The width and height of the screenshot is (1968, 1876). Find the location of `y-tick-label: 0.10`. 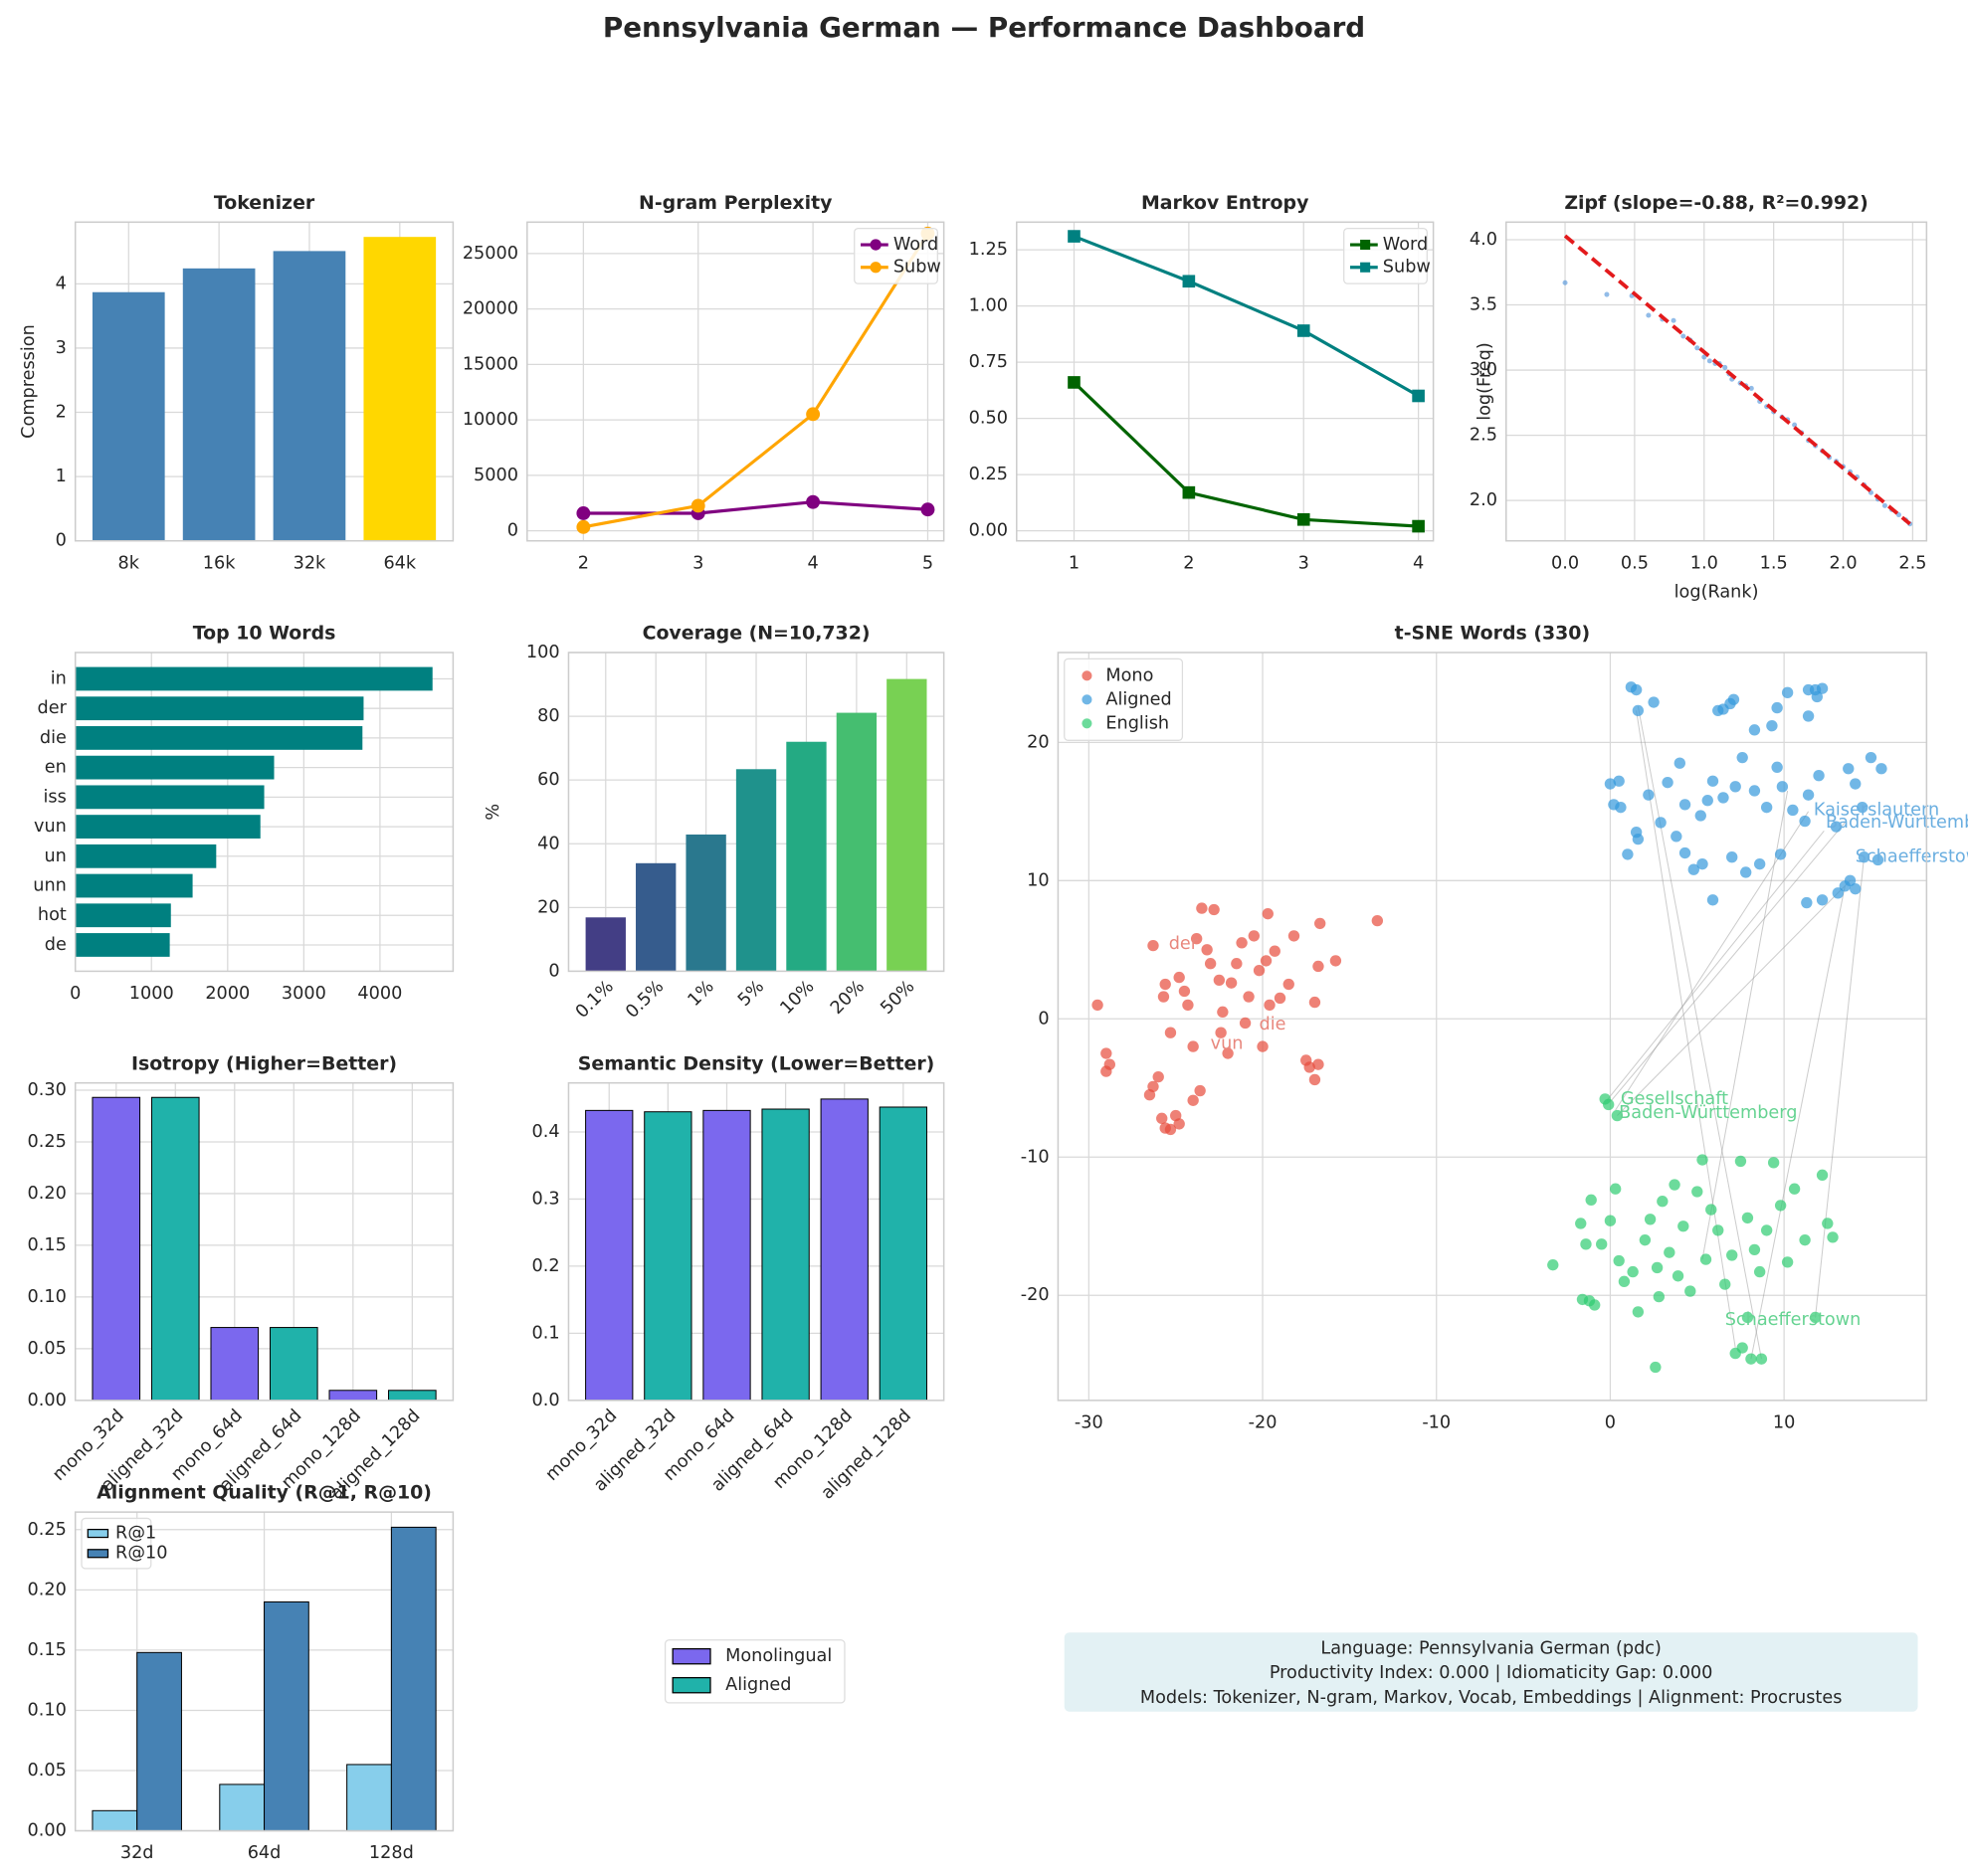

y-tick-label: 0.10 is located at coordinates (47, 1710).